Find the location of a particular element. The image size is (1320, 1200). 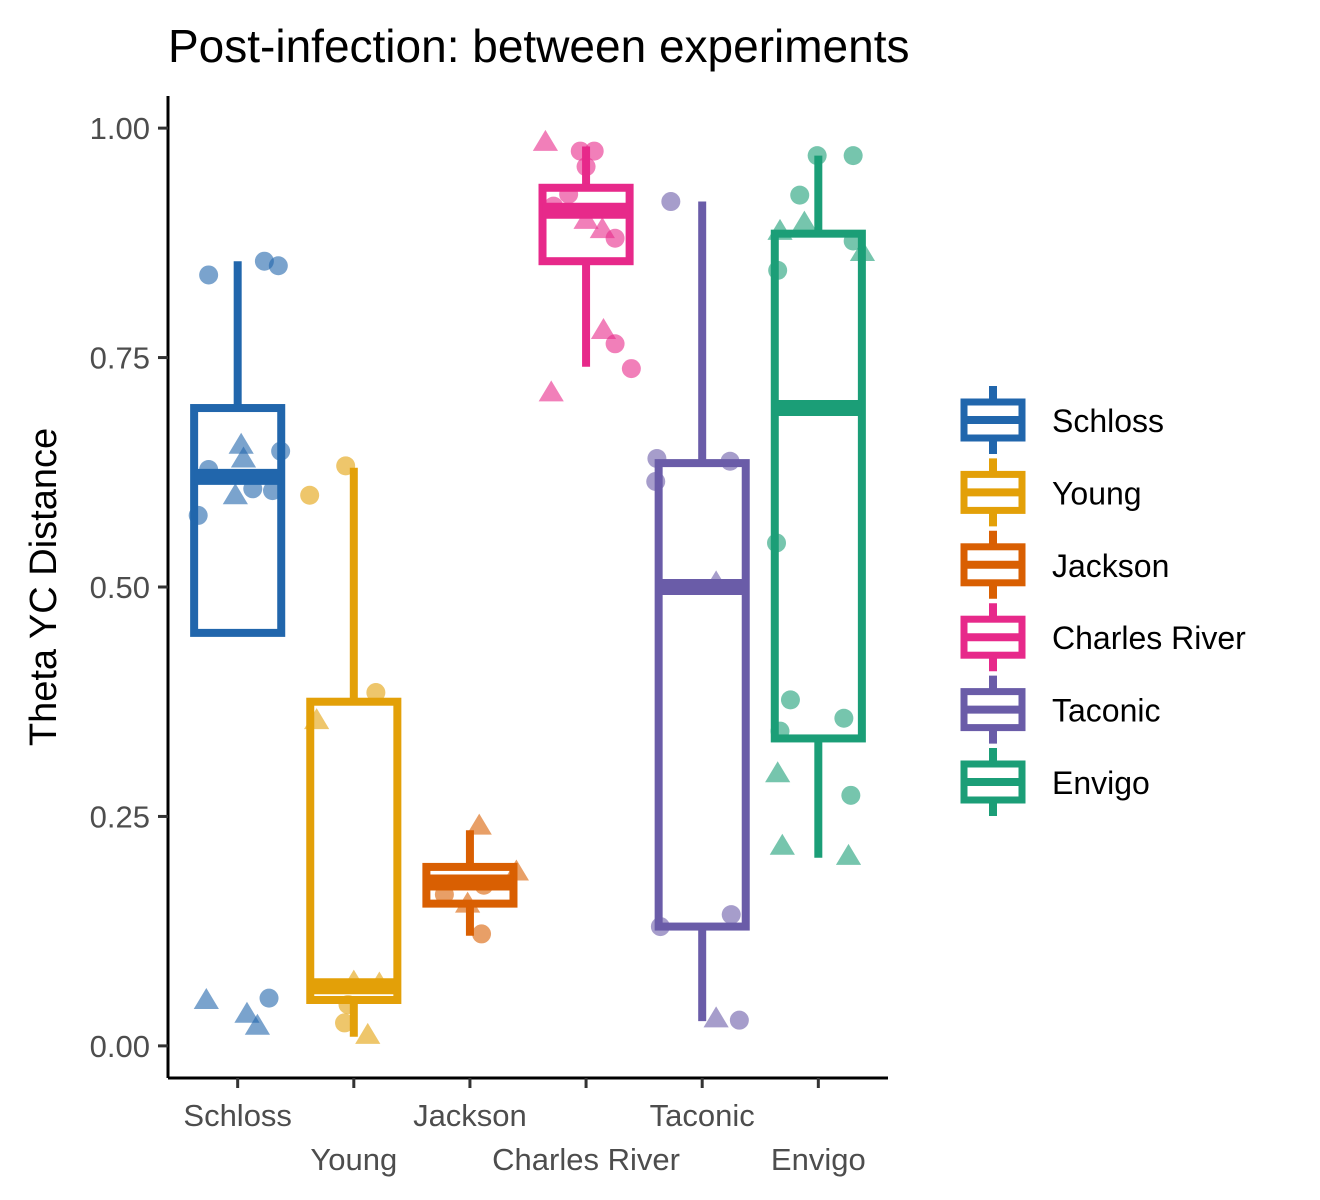

y-tick-label: 0.00 is located at coordinates (120, 1046).